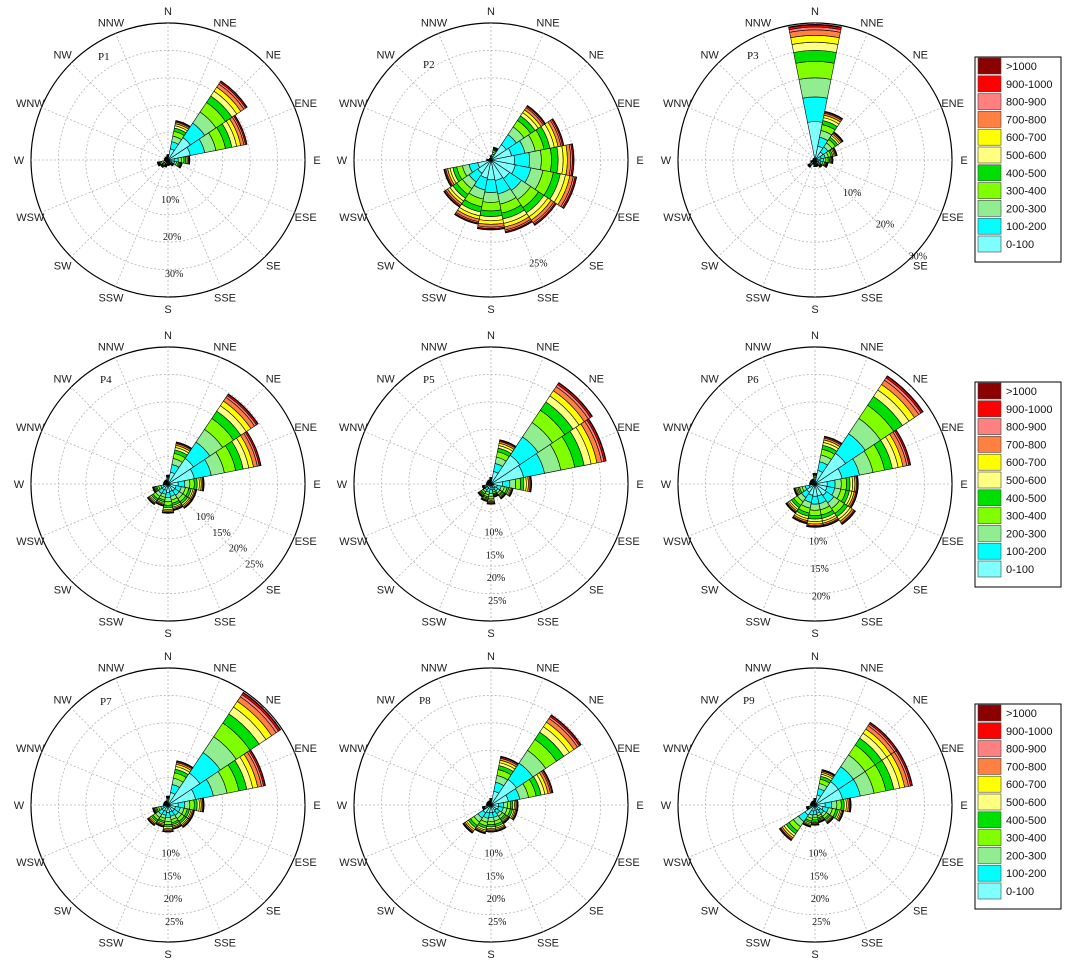  Describe the element at coordinates (386, 590) in the screenshot. I see `direction-label: SW` at that location.